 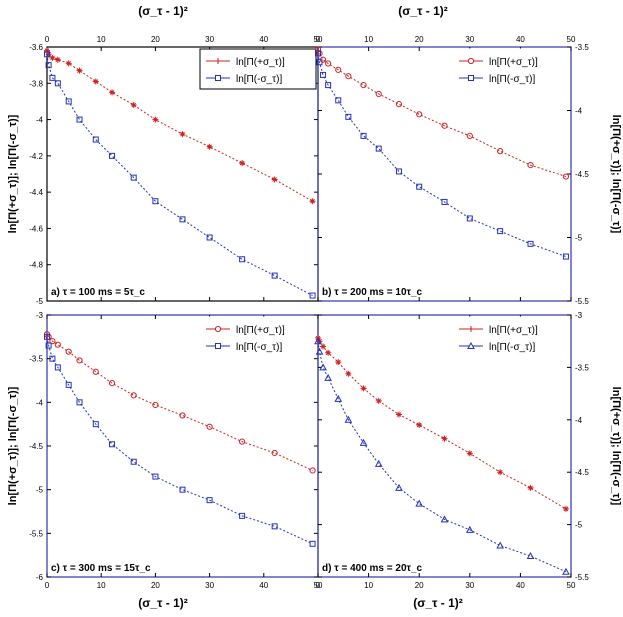 I want to click on y-tick-label: -3.8, so click(x=36, y=83).